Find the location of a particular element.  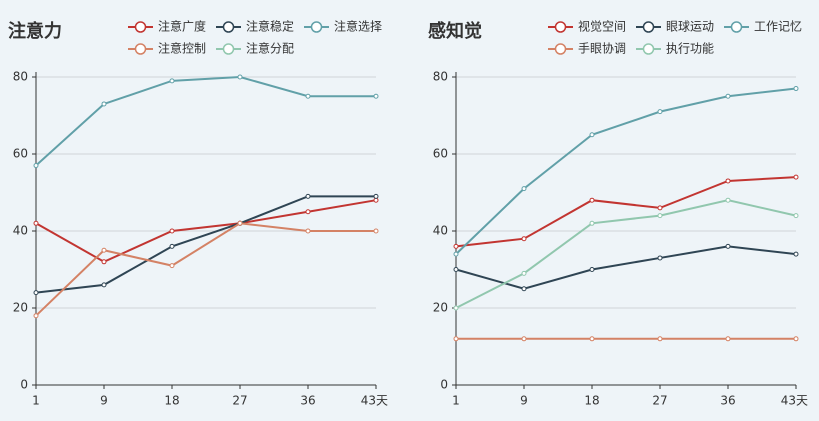

legend-label: 眼球运动 is located at coordinates (690, 27).